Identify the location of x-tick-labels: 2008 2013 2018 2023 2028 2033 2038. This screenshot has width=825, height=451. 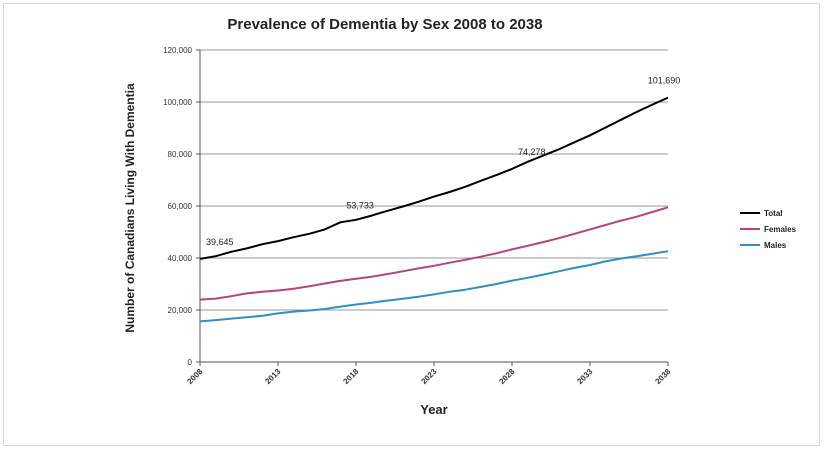
(428, 376).